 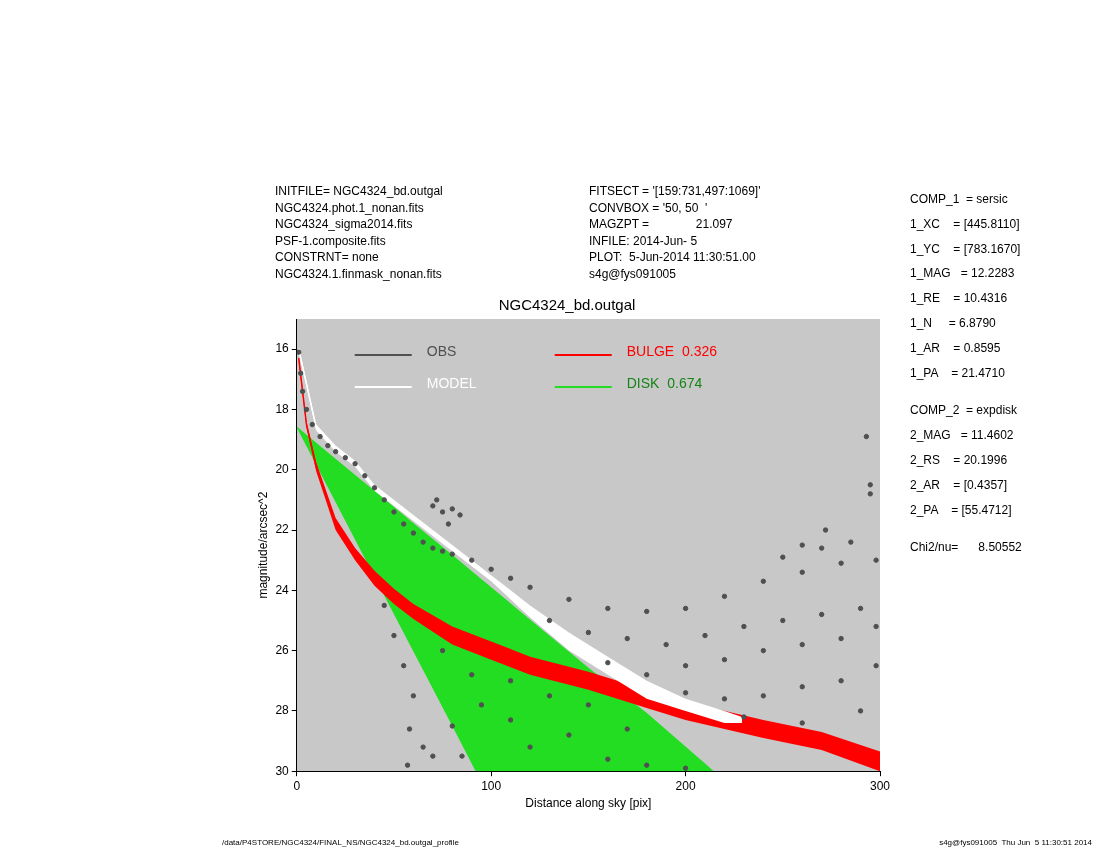 I want to click on x-tick-label: 200, so click(x=685, y=785).